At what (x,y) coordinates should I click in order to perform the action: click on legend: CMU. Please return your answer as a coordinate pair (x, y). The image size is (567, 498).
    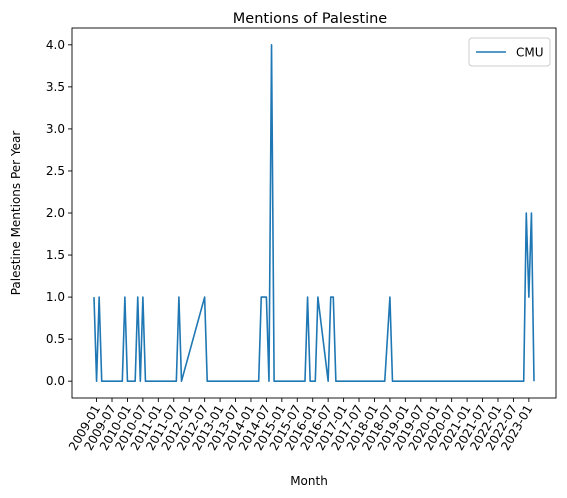
    Looking at the image, I should click on (509, 52).